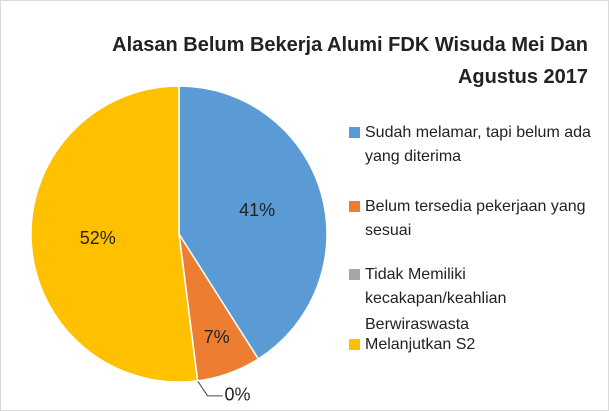 This screenshot has height=411, width=609. What do you see at coordinates (478, 325) in the screenshot?
I see `legend-item: Berwiraswasta` at bounding box center [478, 325].